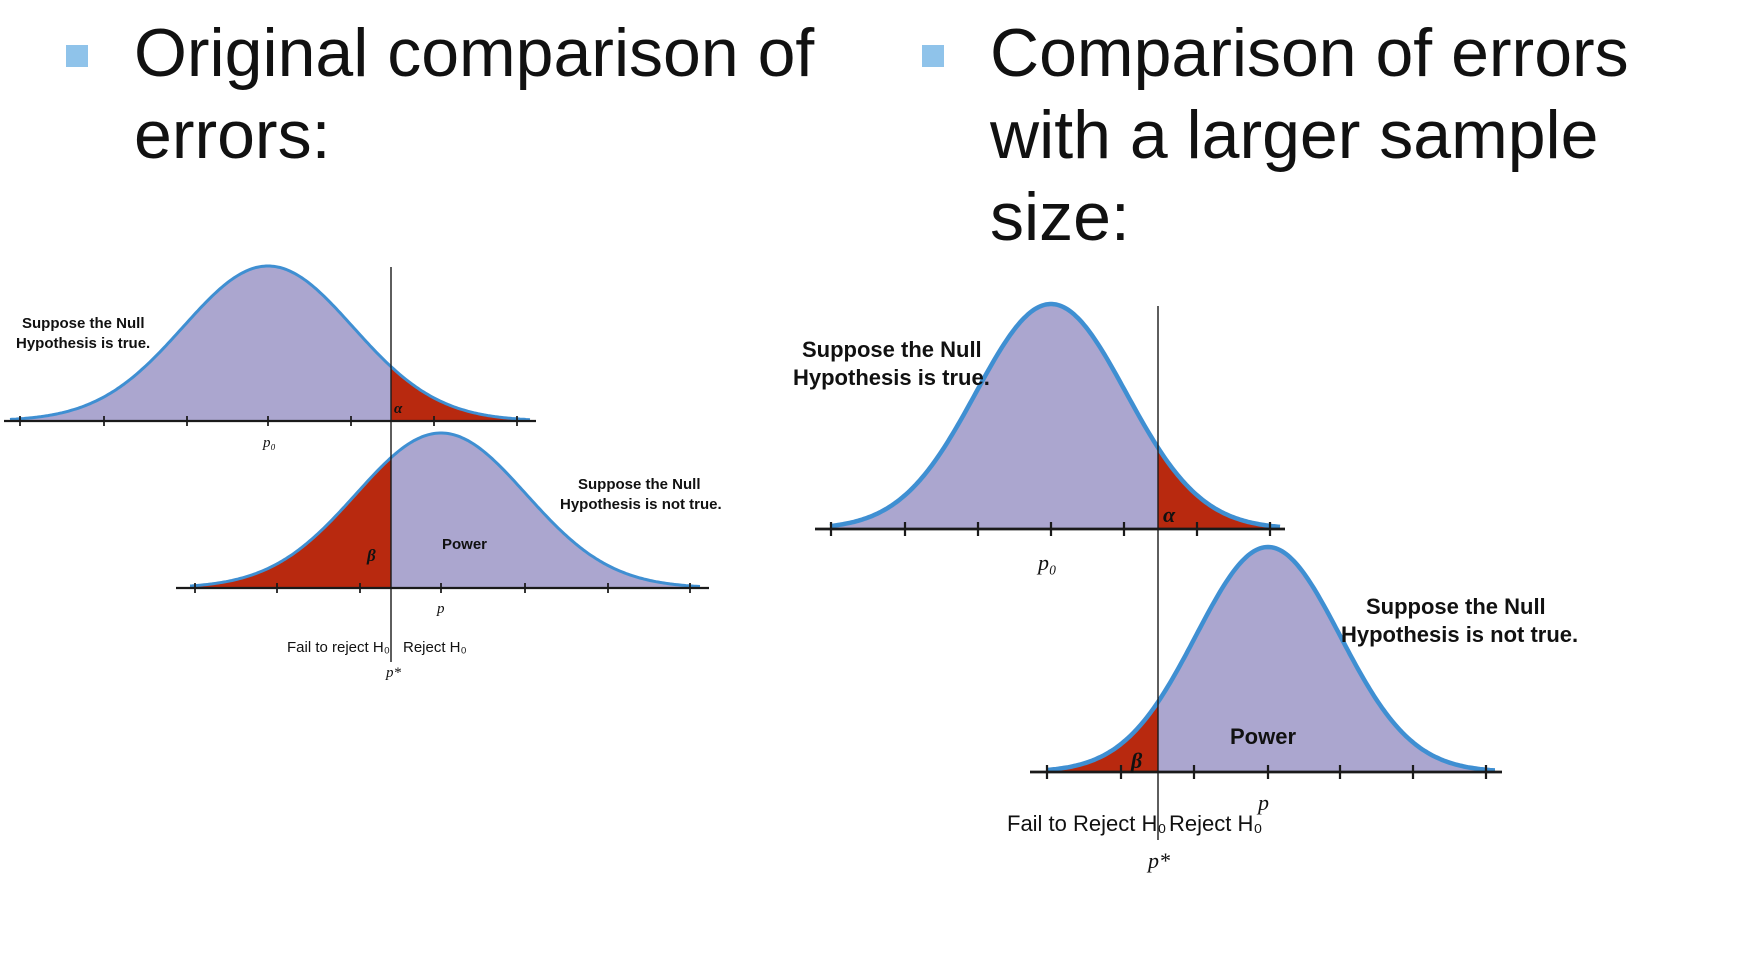  I want to click on left-p0-label: p₀, so click(269, 443).